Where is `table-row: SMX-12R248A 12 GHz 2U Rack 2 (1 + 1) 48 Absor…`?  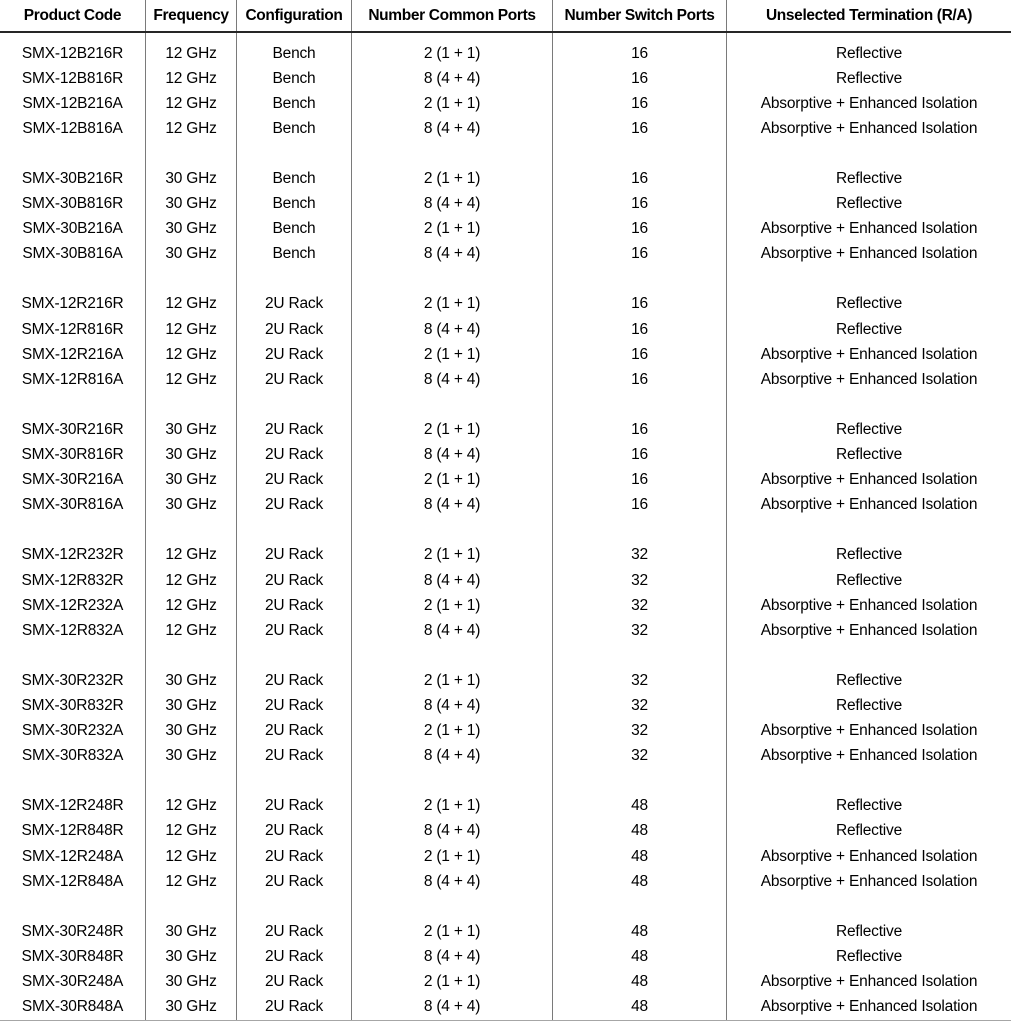
table-row: SMX-12R248A 12 GHz 2U Rack 2 (1 + 1) 48 Absor… is located at coordinates (505, 857).